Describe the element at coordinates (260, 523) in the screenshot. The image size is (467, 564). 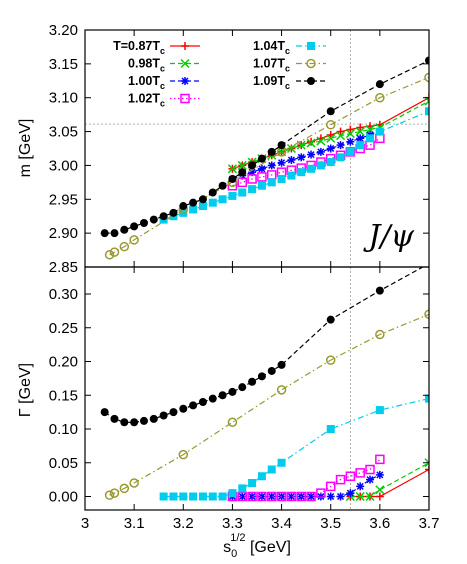
I see `x-axis-ticks: 3 3.1 3.2 3.3 3.4 3.5 3.6 3.7` at that location.